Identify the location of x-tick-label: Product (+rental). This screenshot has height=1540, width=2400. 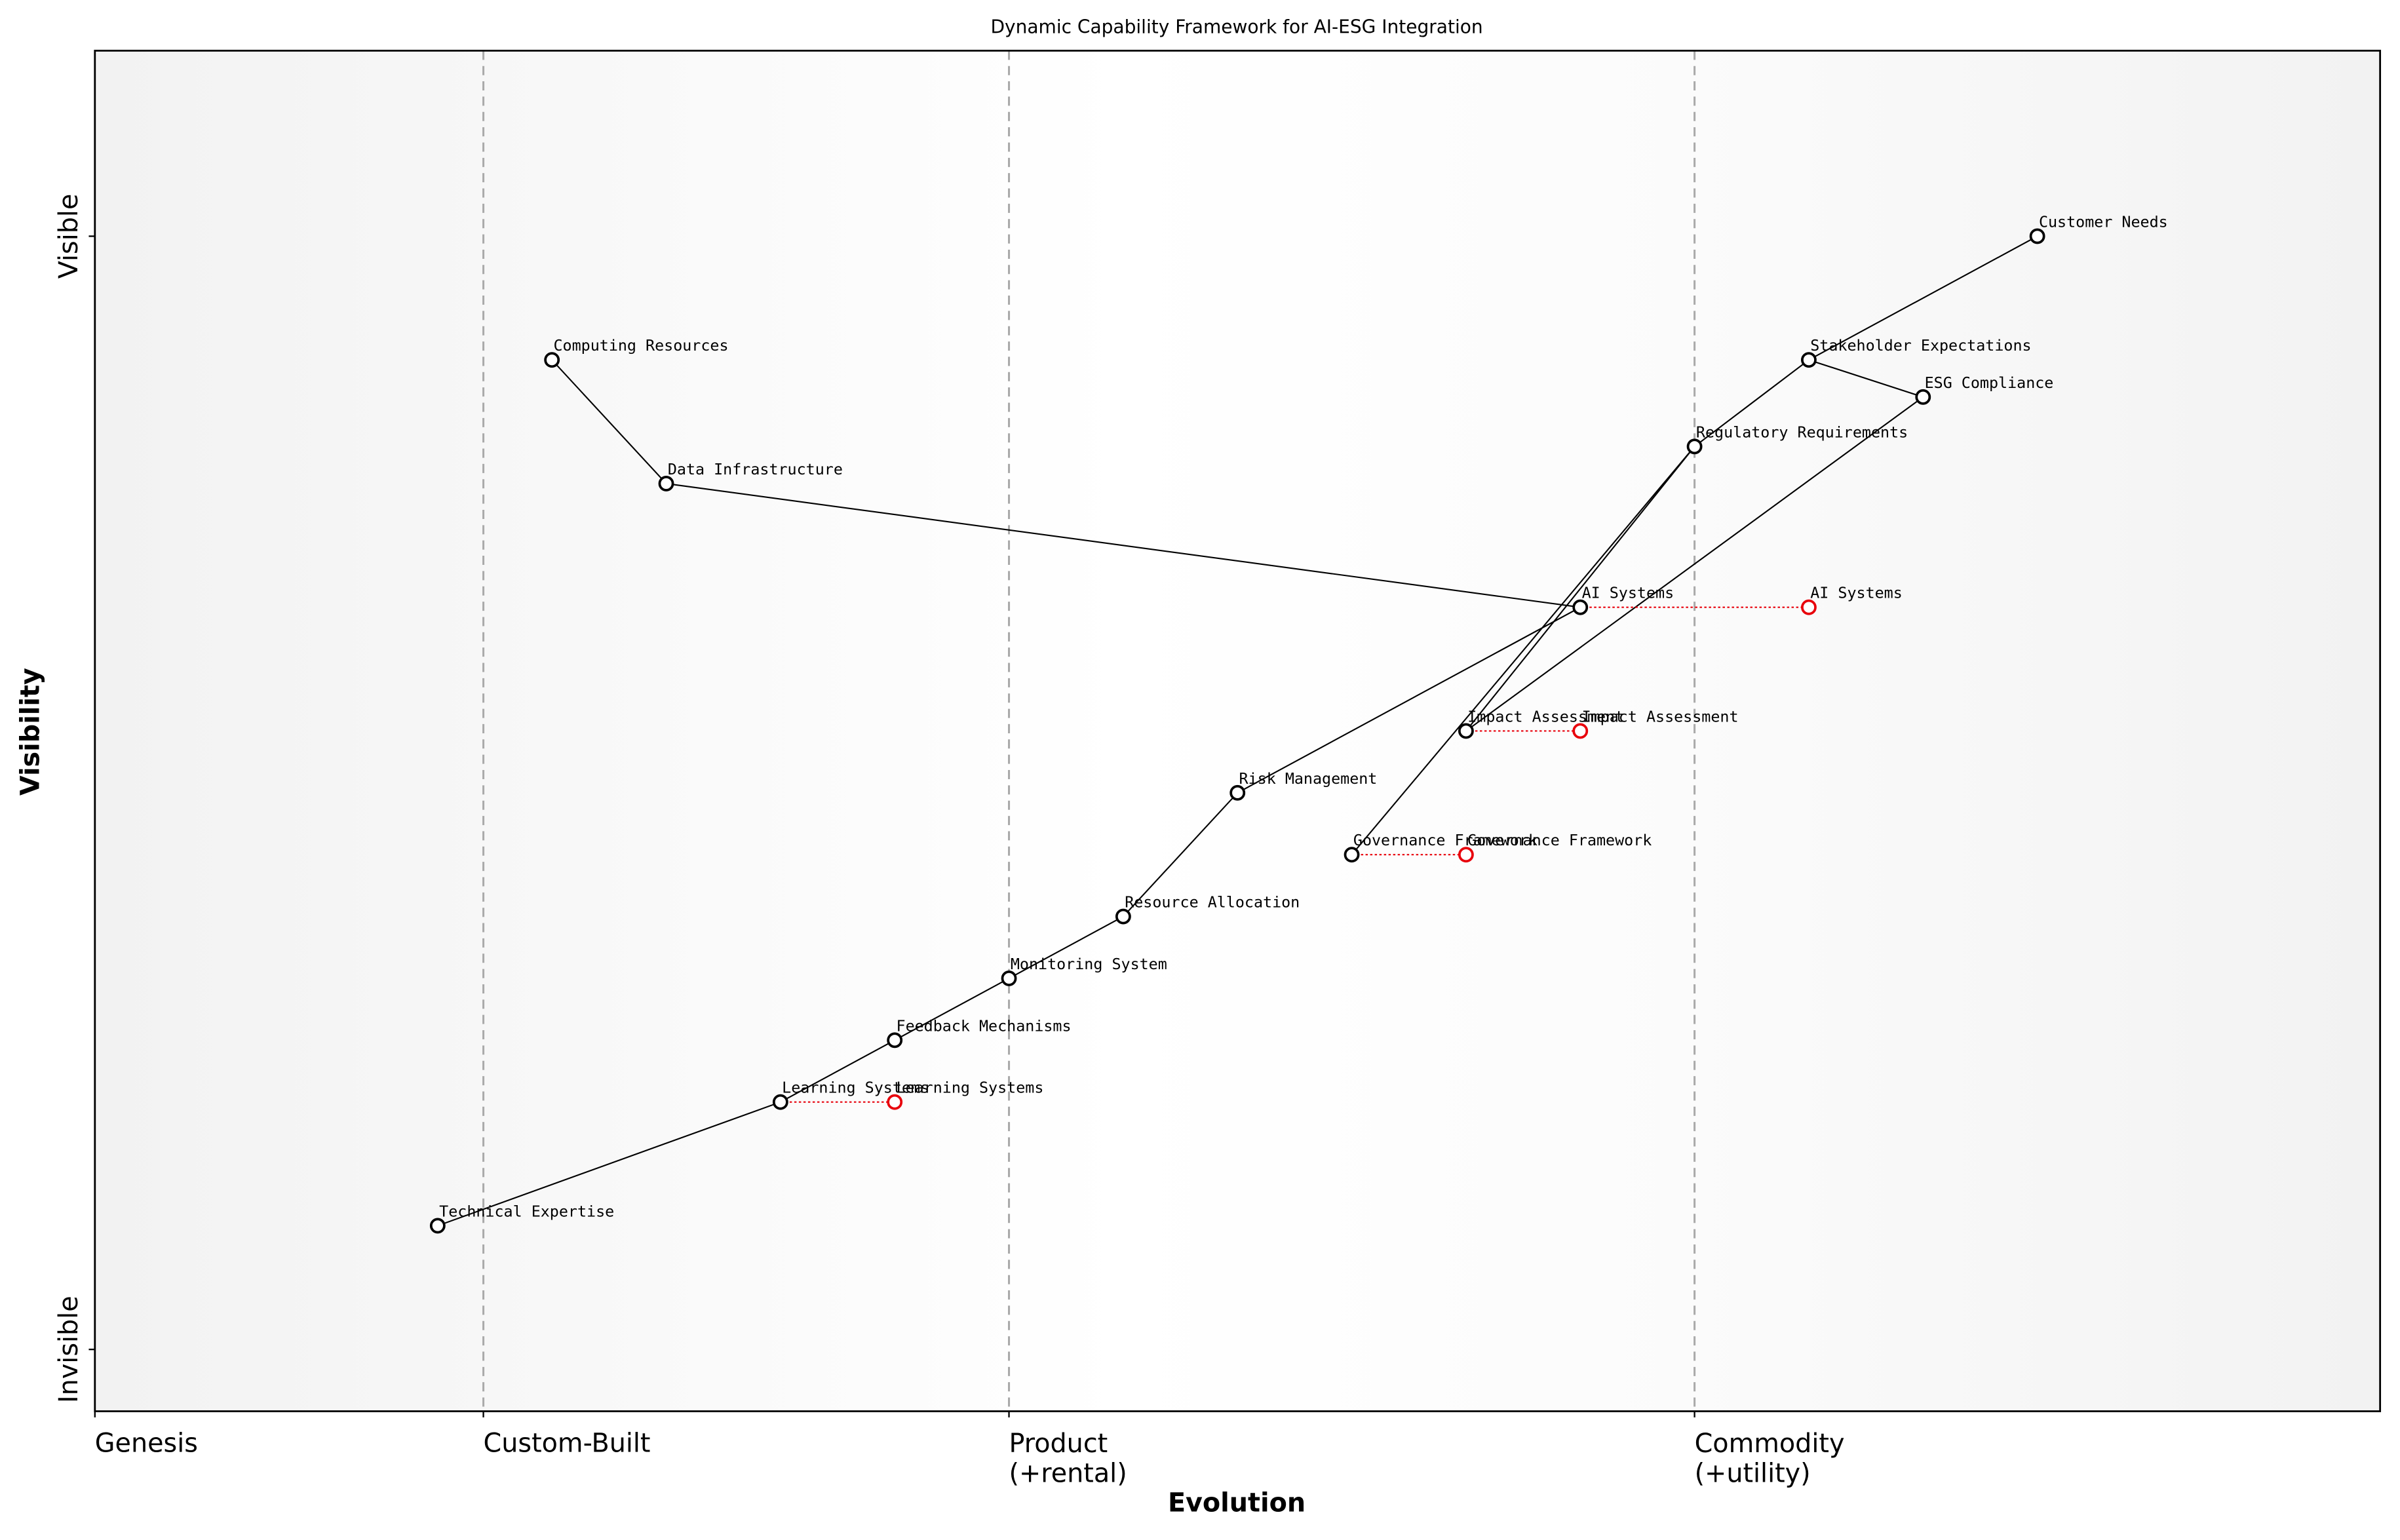
(1068, 1458).